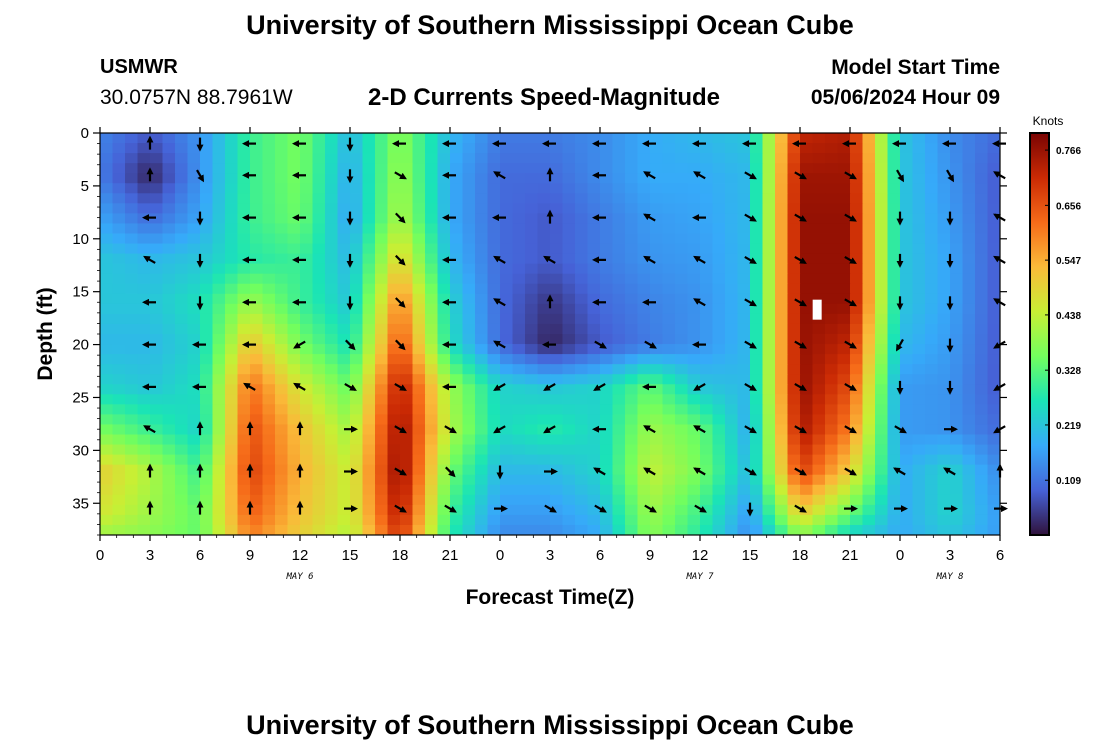 This screenshot has width=1100, height=750. I want to click on date-label: MAY 7, so click(699, 577).